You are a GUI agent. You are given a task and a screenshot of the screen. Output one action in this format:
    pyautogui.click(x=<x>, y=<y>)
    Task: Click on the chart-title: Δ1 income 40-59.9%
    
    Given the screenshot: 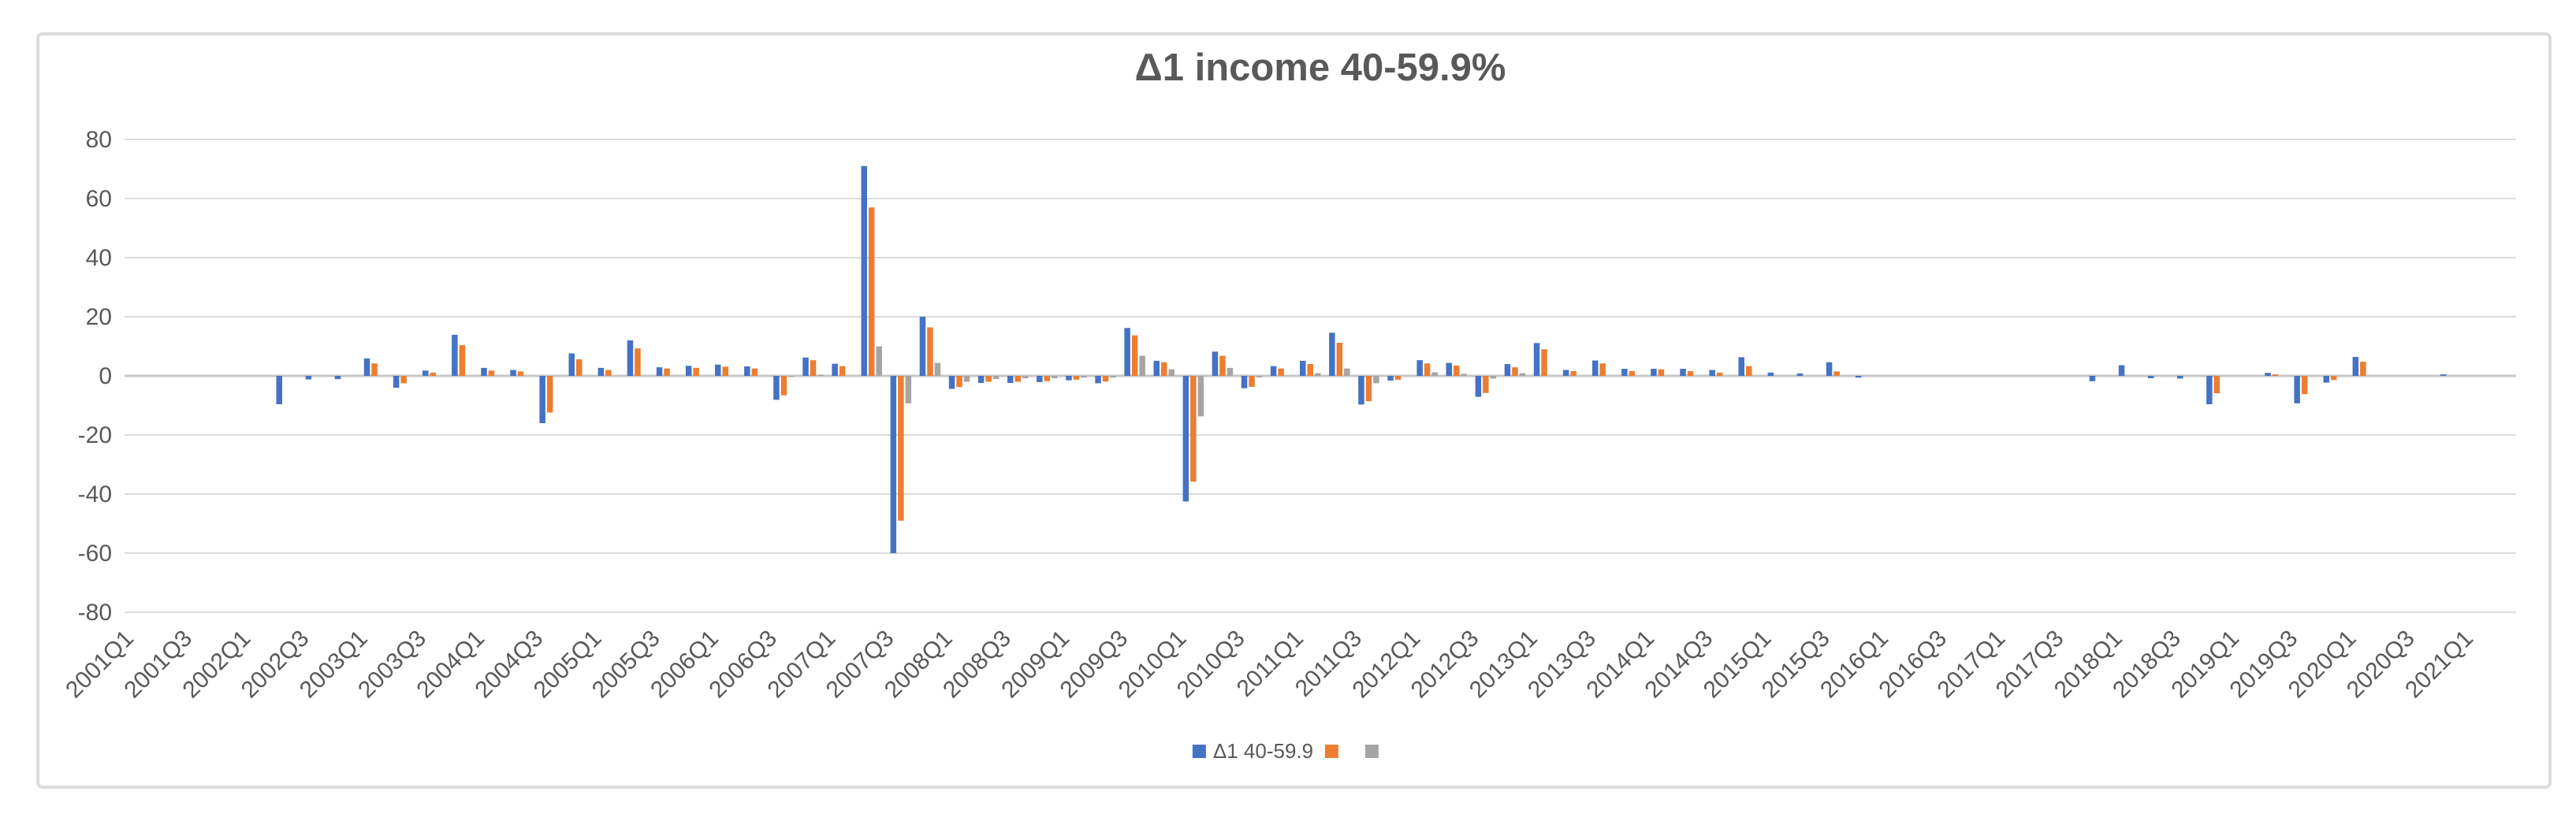 What is the action you would take?
    pyautogui.click(x=1320, y=67)
    